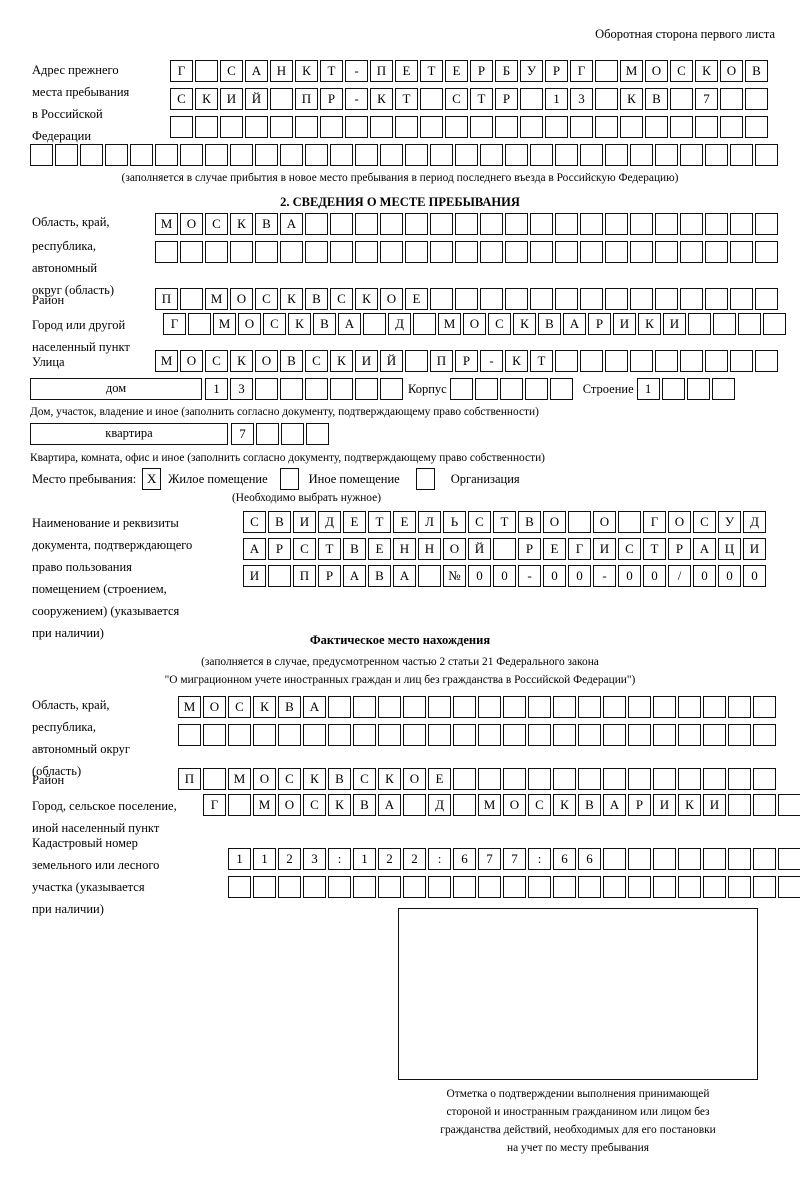 The image size is (800, 1180). What do you see at coordinates (339, 779) in the screenshot?
I see `actual-district-row-cell-6: В` at bounding box center [339, 779].